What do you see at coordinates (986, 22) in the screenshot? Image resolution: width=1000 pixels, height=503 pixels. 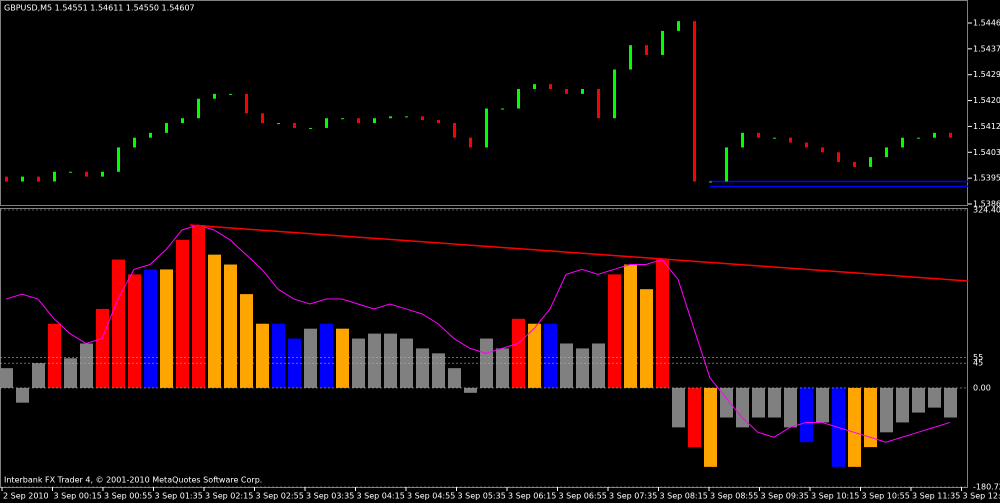 I see `y-tick-label: 1.54460` at bounding box center [986, 22].